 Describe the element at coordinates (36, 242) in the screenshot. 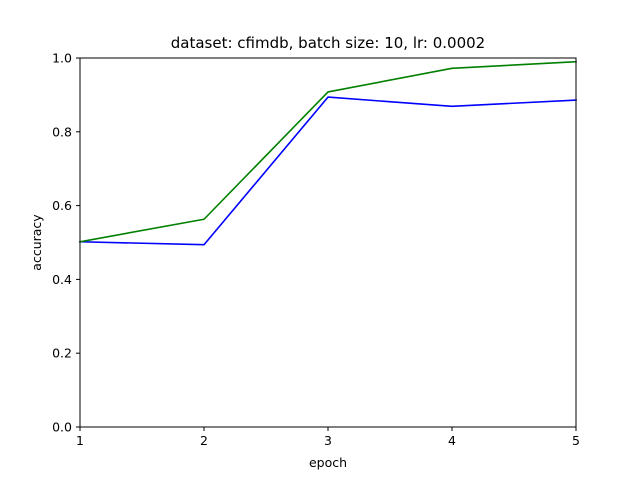

I see `y-axis-label: accuracy` at that location.